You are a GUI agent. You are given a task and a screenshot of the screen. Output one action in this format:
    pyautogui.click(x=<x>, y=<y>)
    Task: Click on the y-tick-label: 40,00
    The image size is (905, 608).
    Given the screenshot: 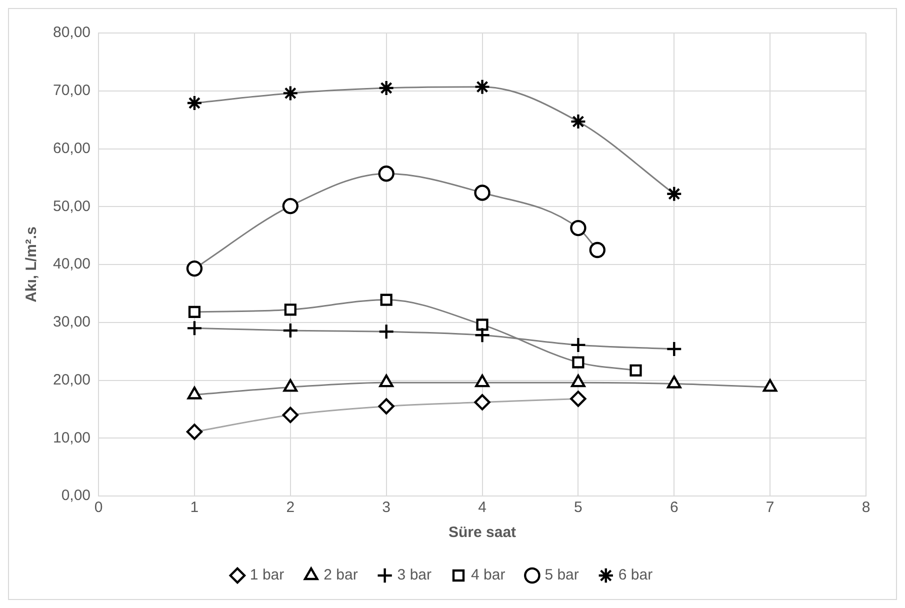 What is the action you would take?
    pyautogui.click(x=71, y=264)
    